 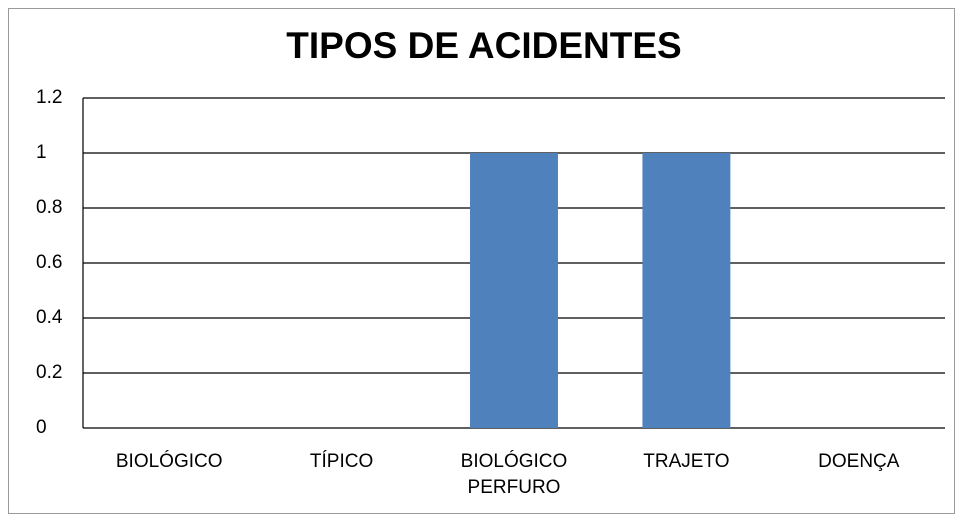 I want to click on x-tick-label: DOENÇA, so click(x=859, y=461).